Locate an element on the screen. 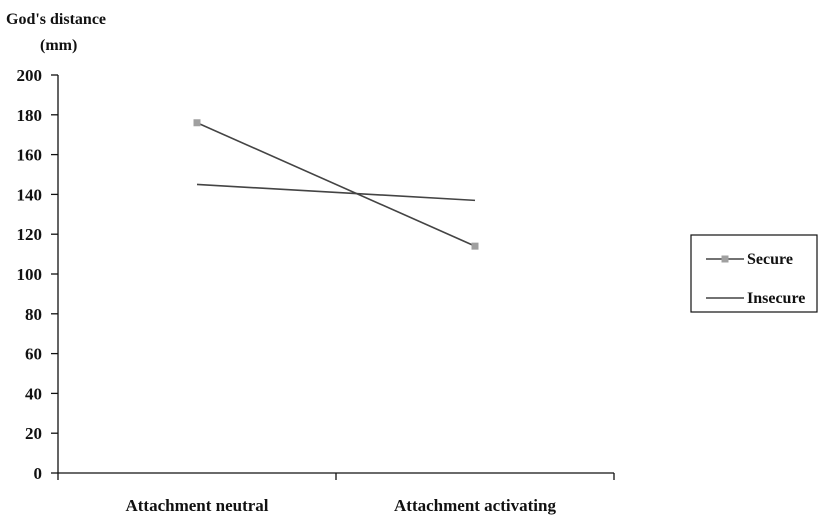  legend: Secure Insecure is located at coordinates (754, 273).